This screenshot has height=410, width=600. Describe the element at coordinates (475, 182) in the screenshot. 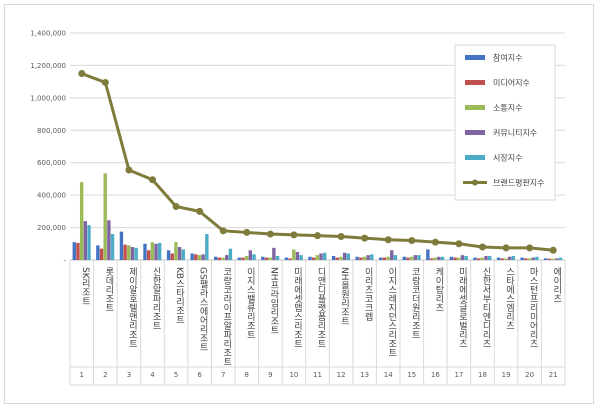

I see `legend-marker` at that location.